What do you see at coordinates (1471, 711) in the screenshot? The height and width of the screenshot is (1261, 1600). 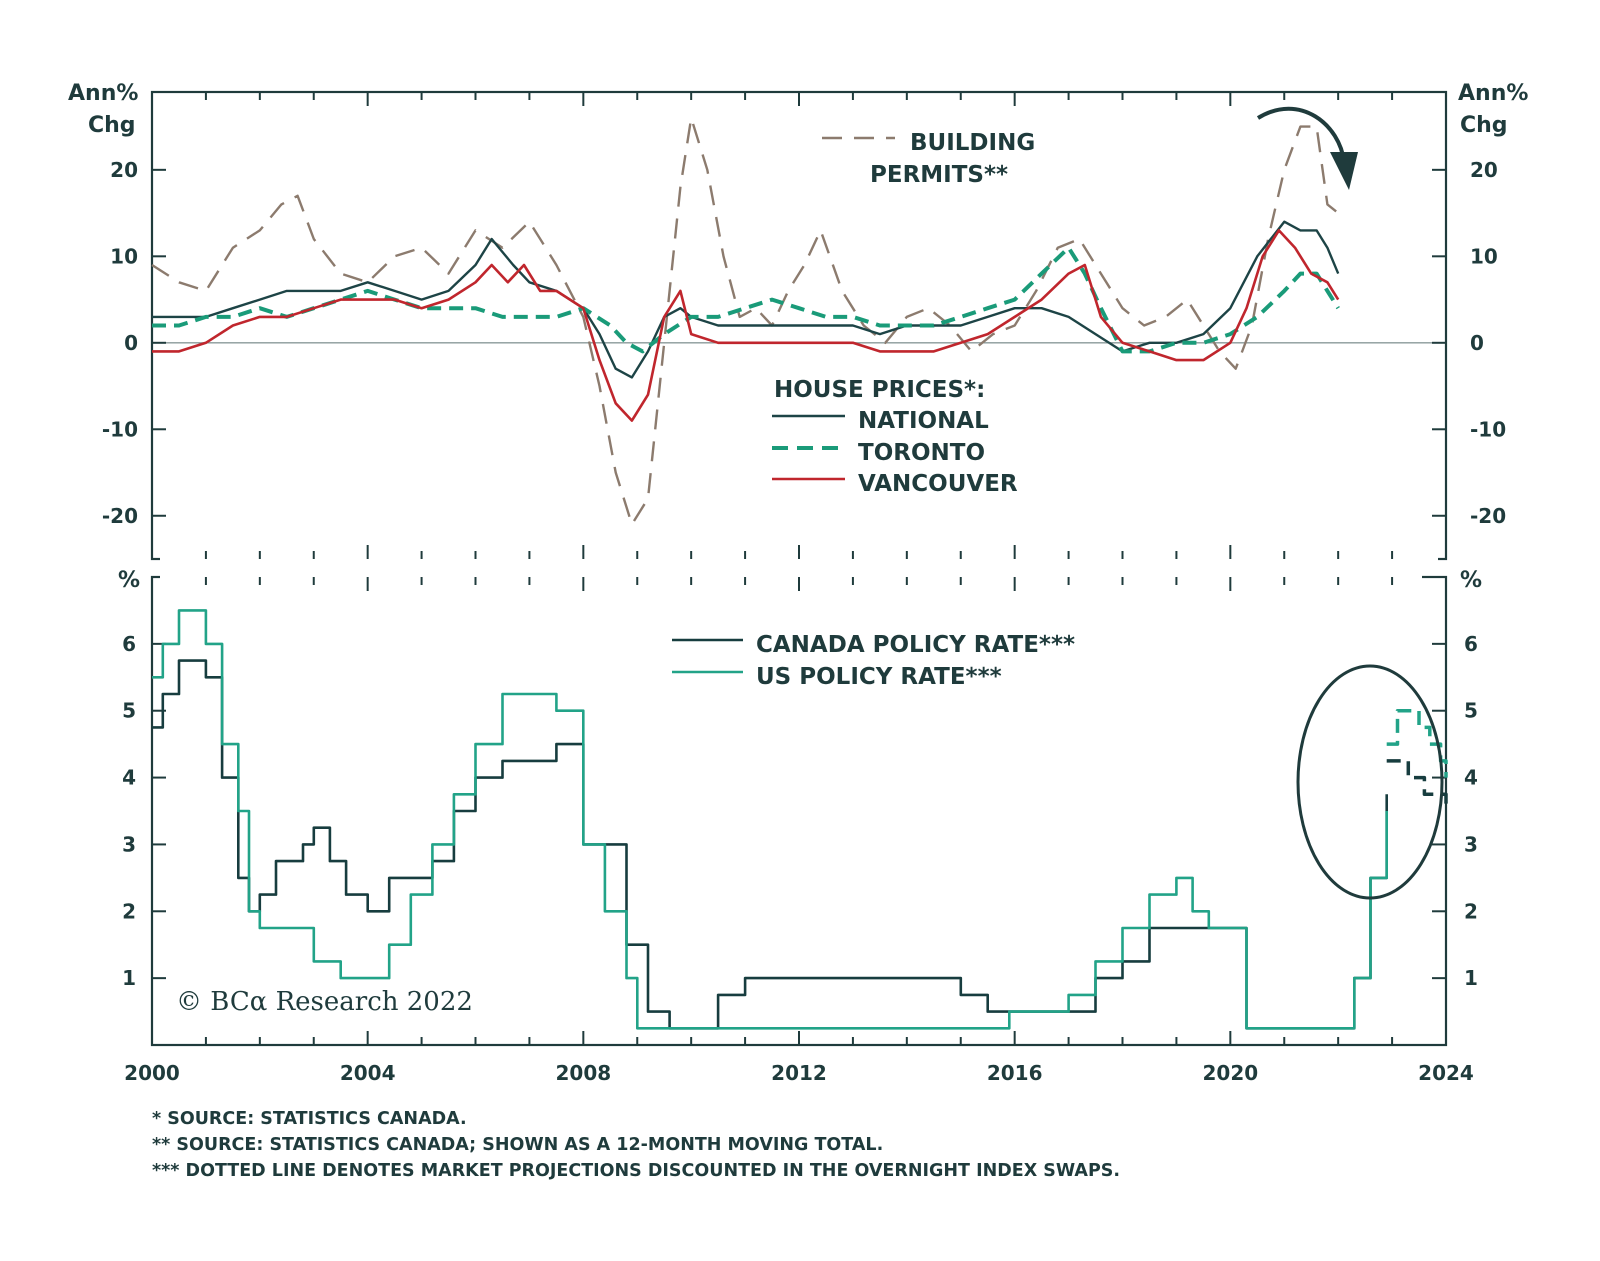 I see `bottom-ytick-label-right: 5` at bounding box center [1471, 711].